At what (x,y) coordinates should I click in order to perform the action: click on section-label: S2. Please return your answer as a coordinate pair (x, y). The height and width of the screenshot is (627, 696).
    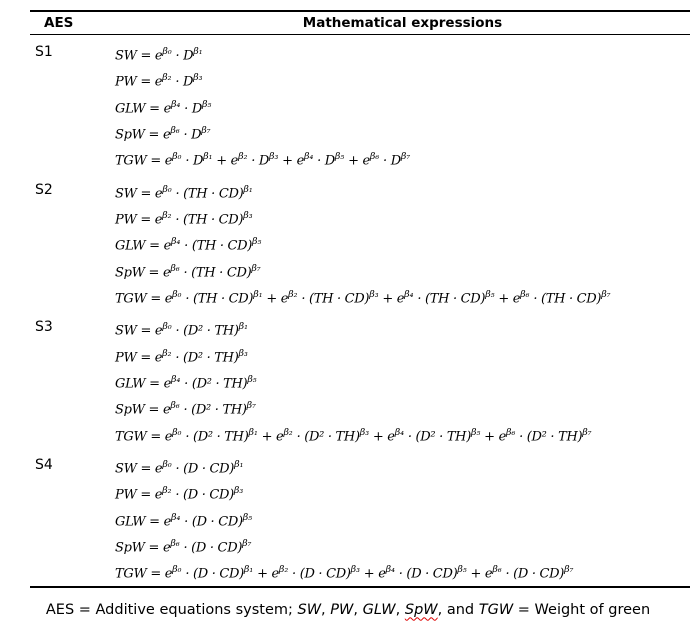
    Looking at the image, I should click on (44, 189).